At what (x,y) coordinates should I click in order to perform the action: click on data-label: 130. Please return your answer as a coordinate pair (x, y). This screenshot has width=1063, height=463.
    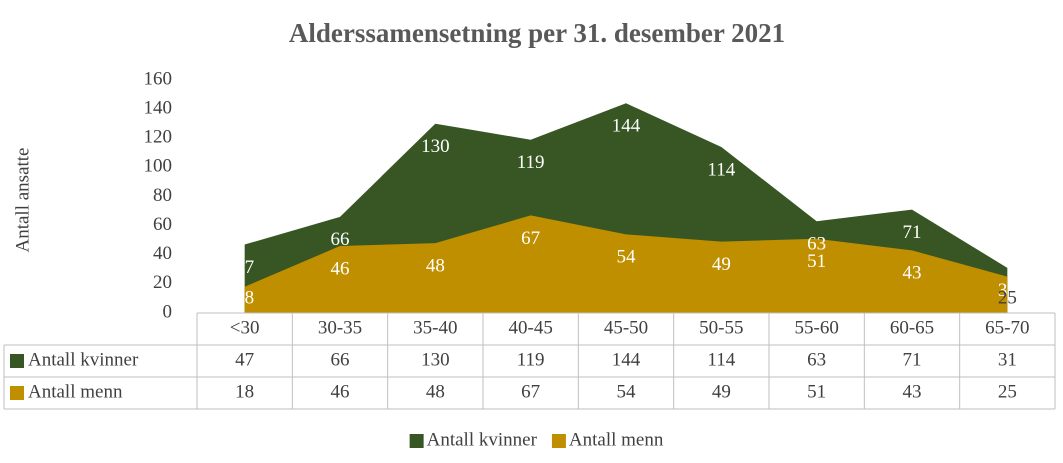
    Looking at the image, I should click on (435, 146).